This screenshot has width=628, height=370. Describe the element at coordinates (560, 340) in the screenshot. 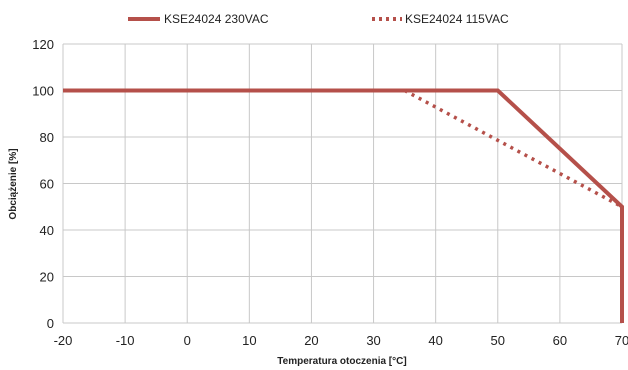

I see `x-tick-label: 60` at that location.